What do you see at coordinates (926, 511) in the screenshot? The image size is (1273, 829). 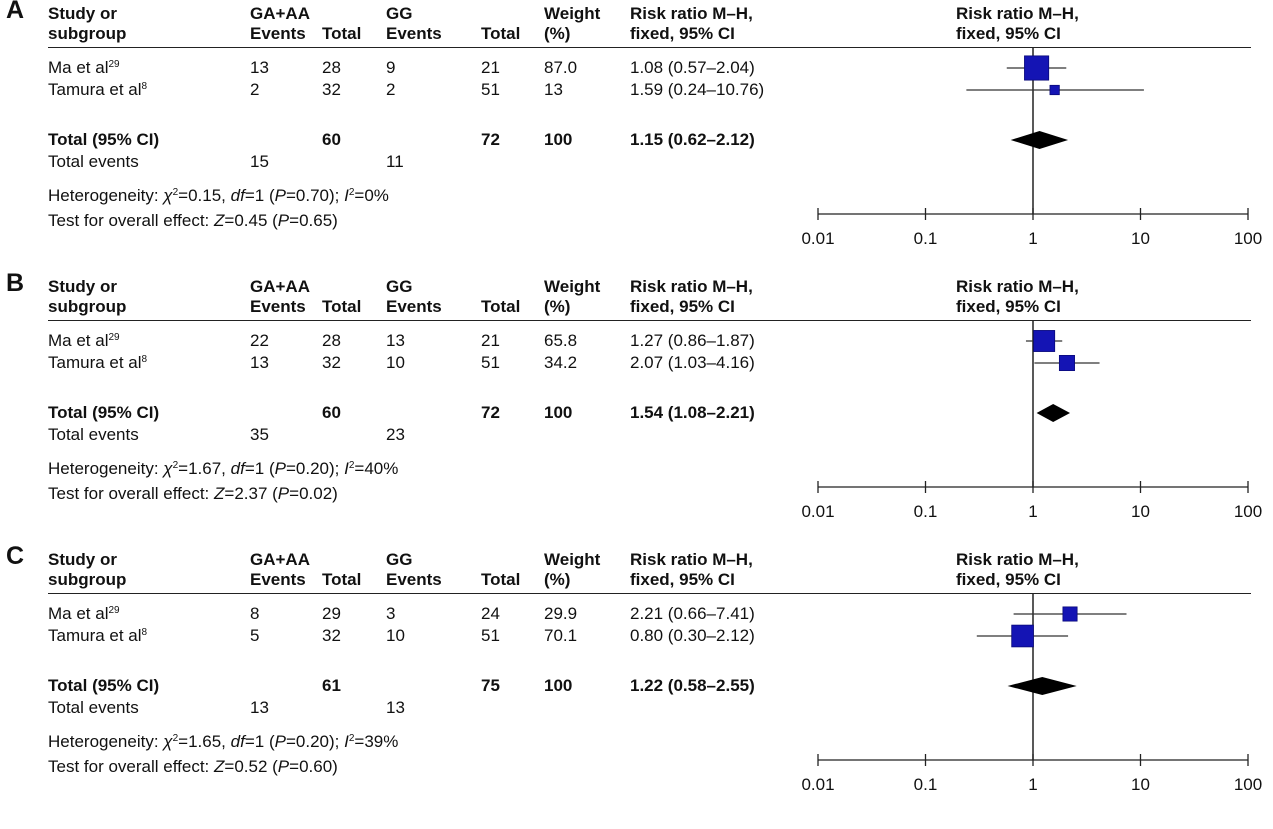 I see `x-tick-label: 0.1` at bounding box center [926, 511].